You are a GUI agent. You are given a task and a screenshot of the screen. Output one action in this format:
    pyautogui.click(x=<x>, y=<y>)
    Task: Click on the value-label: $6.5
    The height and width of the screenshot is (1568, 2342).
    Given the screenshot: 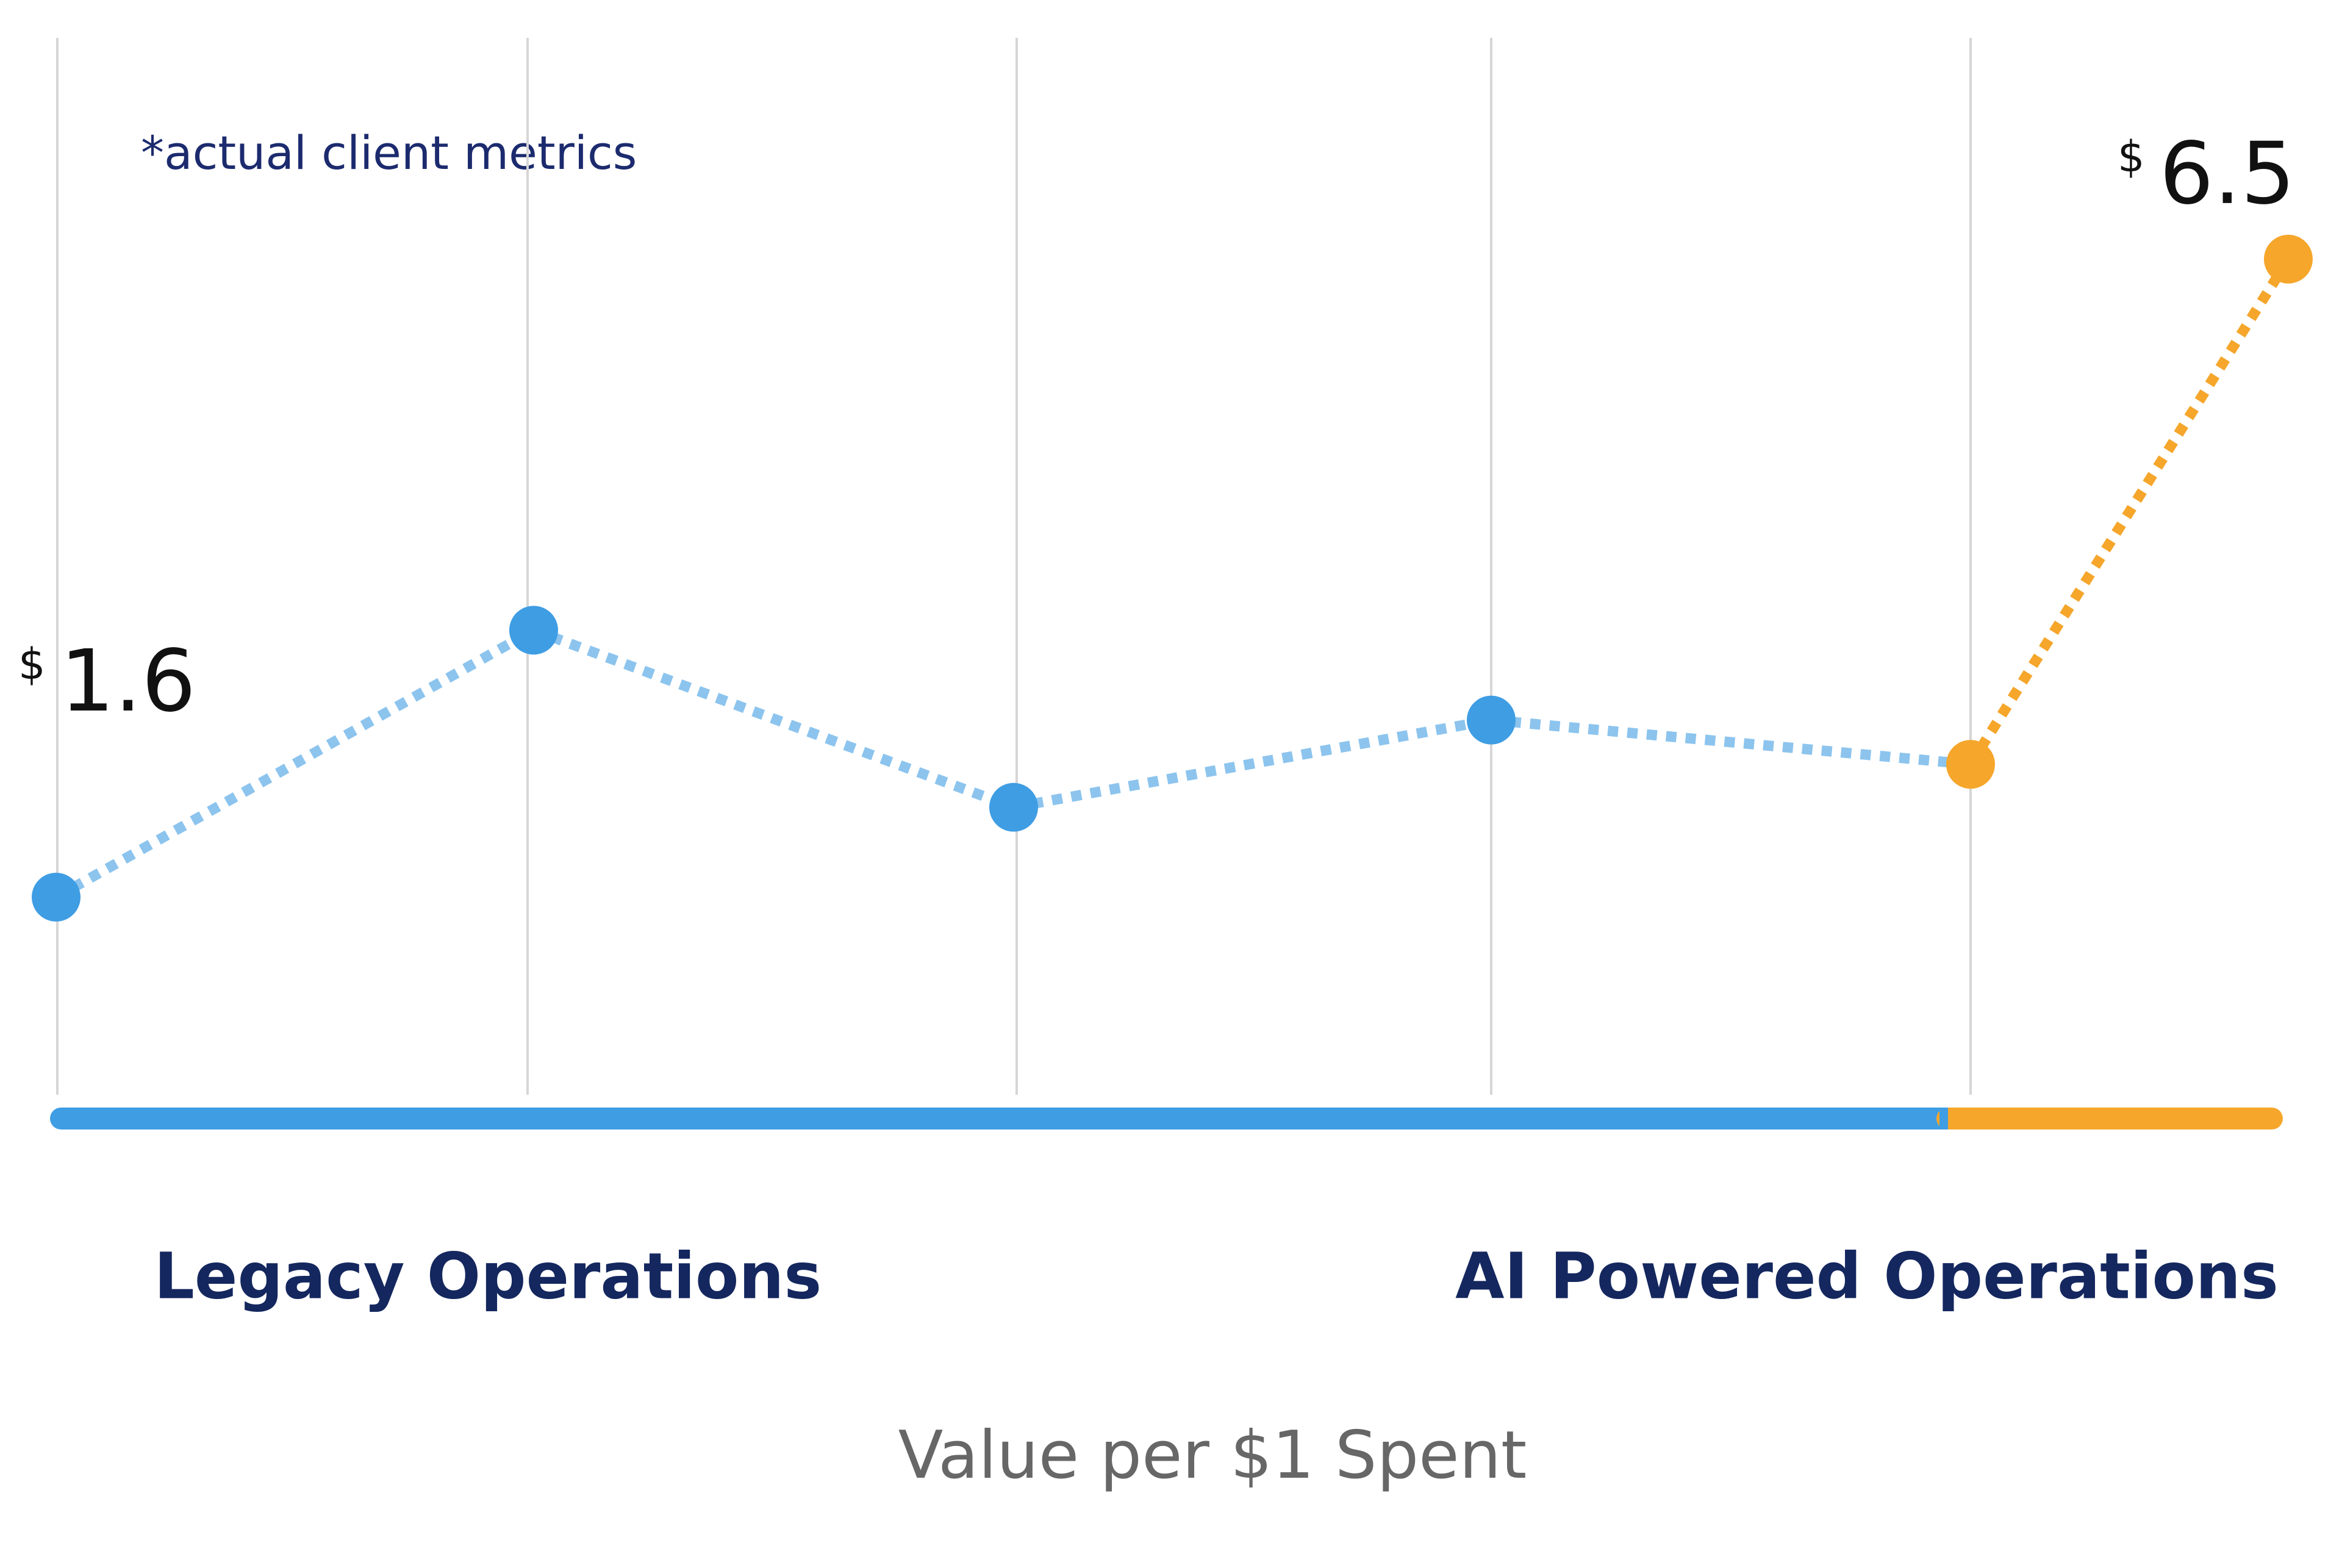 What is the action you would take?
    pyautogui.click(x=2206, y=173)
    